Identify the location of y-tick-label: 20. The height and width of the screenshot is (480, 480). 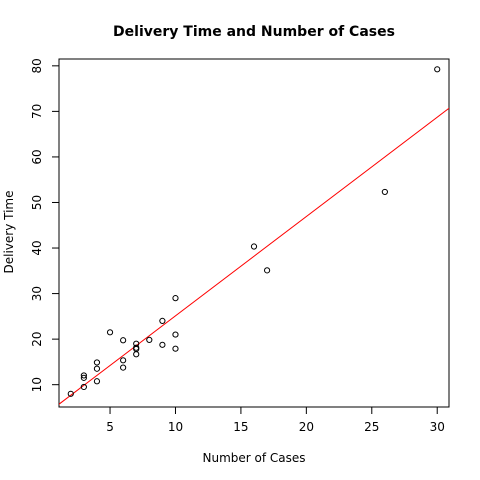
(37, 338).